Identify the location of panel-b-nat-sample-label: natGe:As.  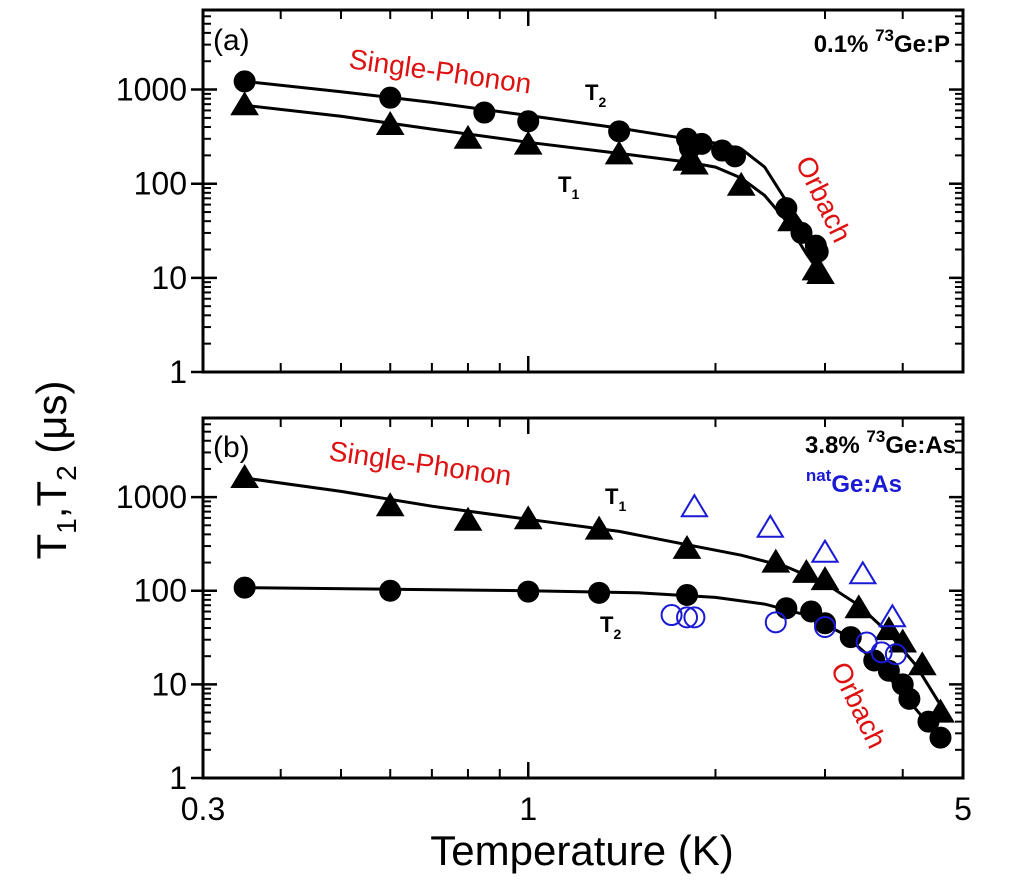
(854, 482).